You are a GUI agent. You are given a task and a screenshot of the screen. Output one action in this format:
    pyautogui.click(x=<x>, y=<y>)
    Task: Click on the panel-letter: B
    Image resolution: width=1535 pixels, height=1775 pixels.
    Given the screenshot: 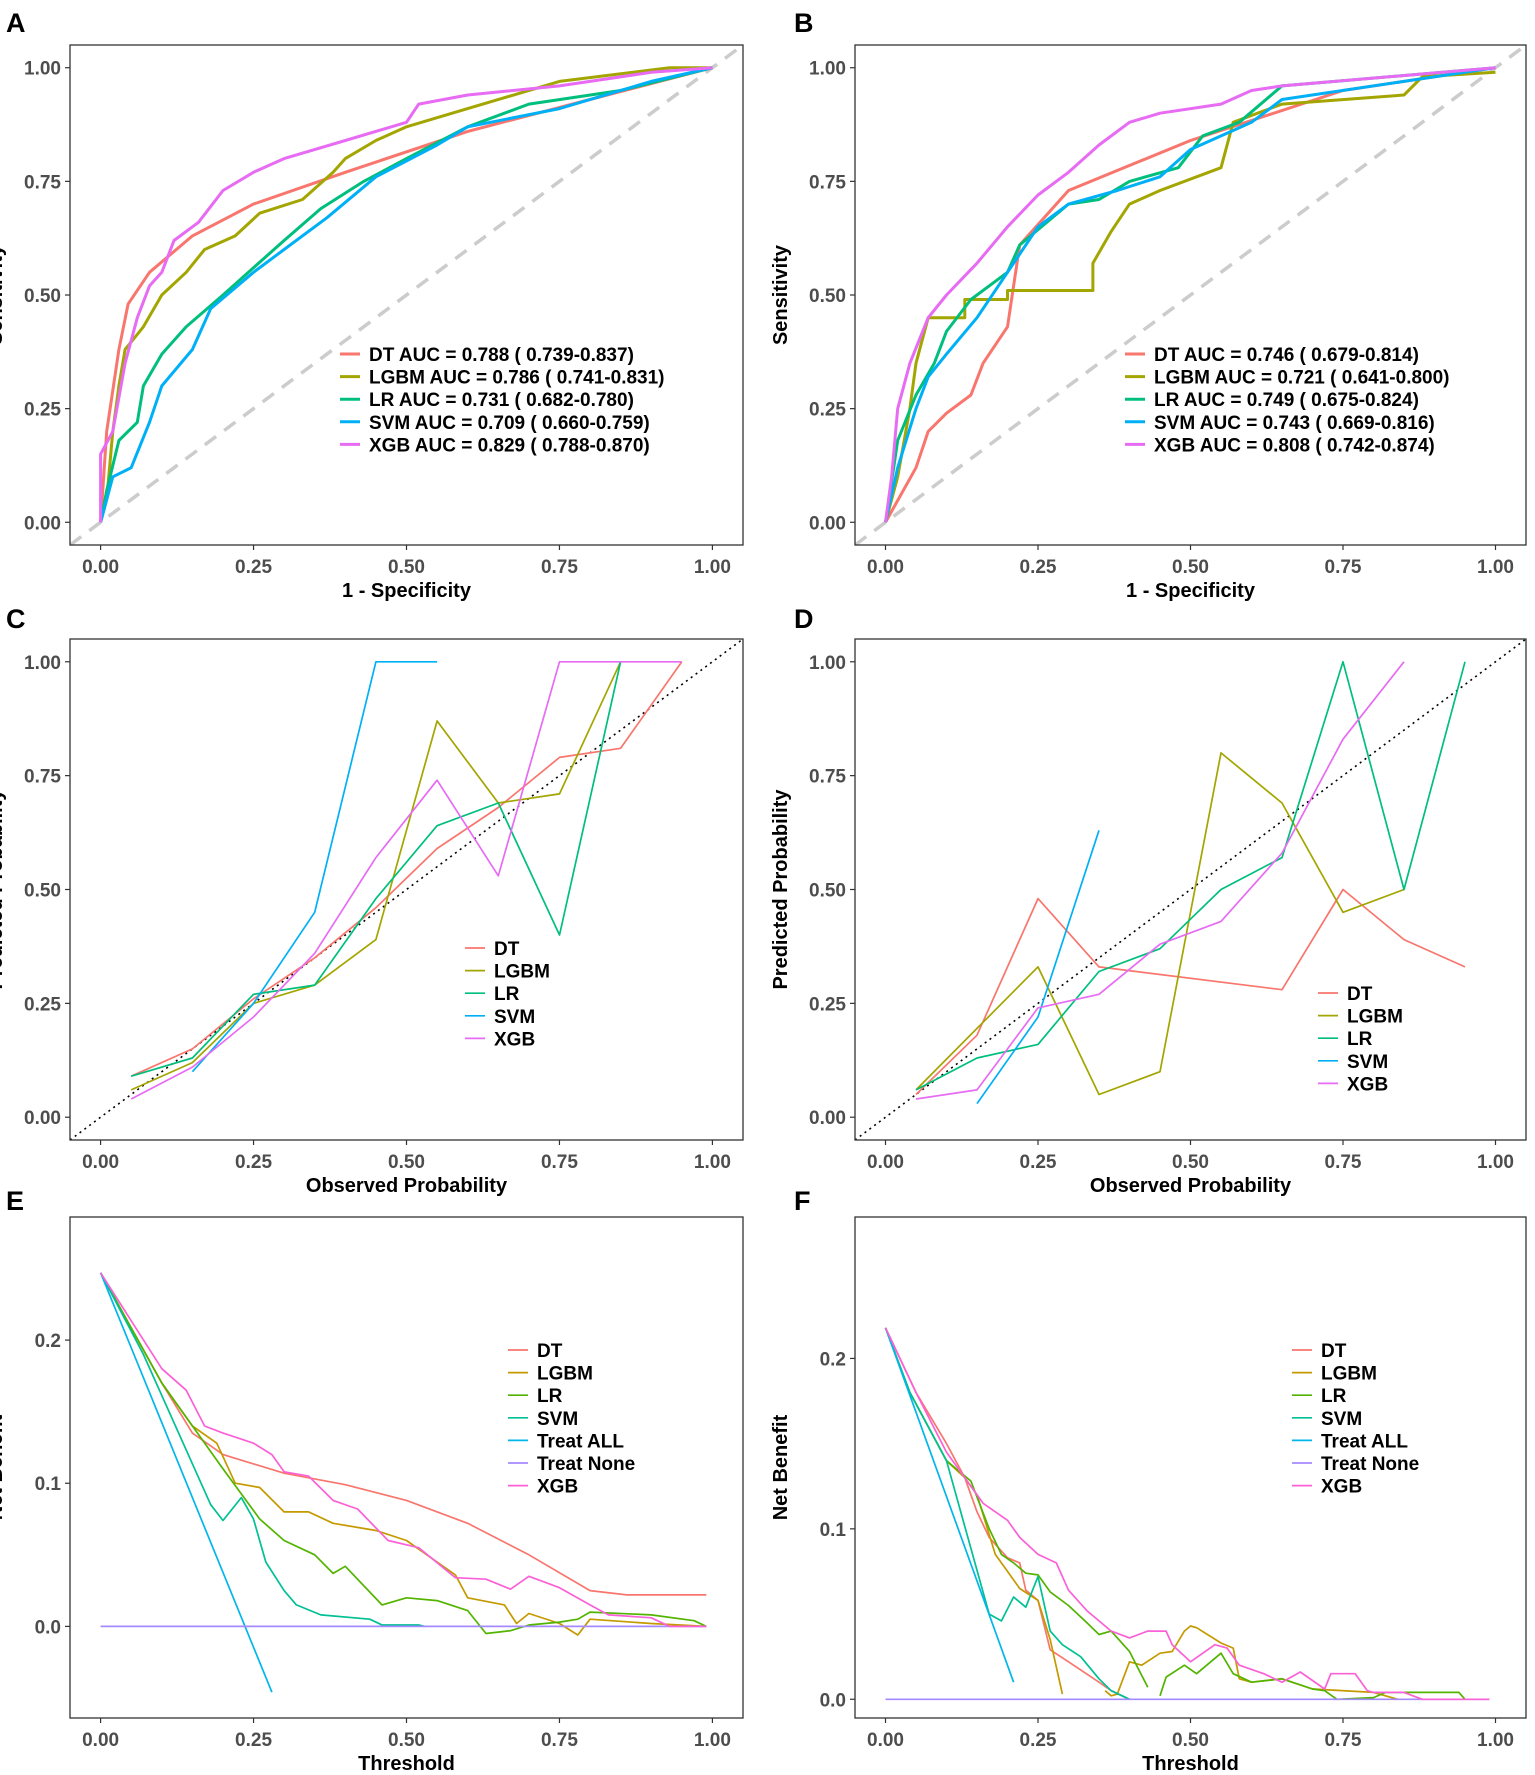 What is the action you would take?
    pyautogui.click(x=804, y=23)
    